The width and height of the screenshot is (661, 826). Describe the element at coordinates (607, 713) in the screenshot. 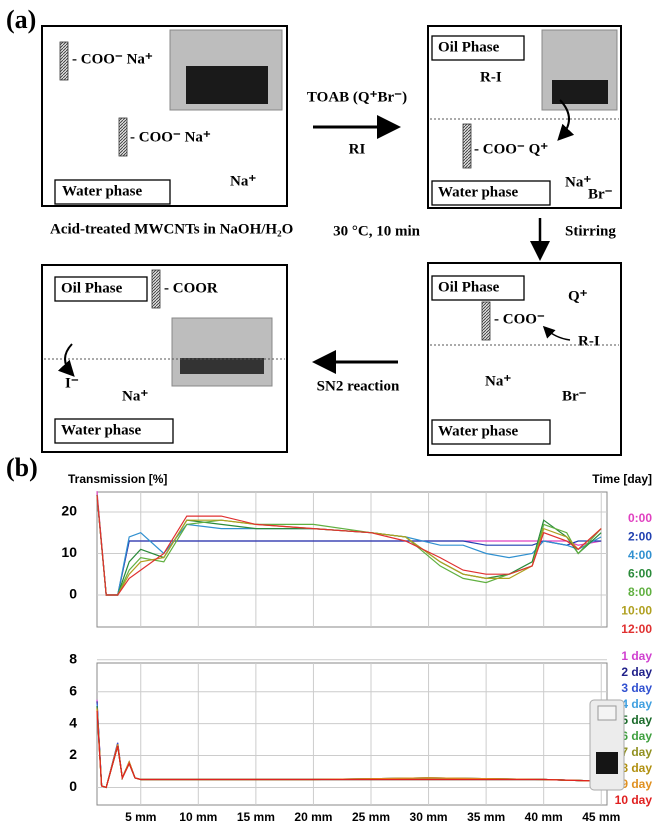

I see `vial-cap` at that location.